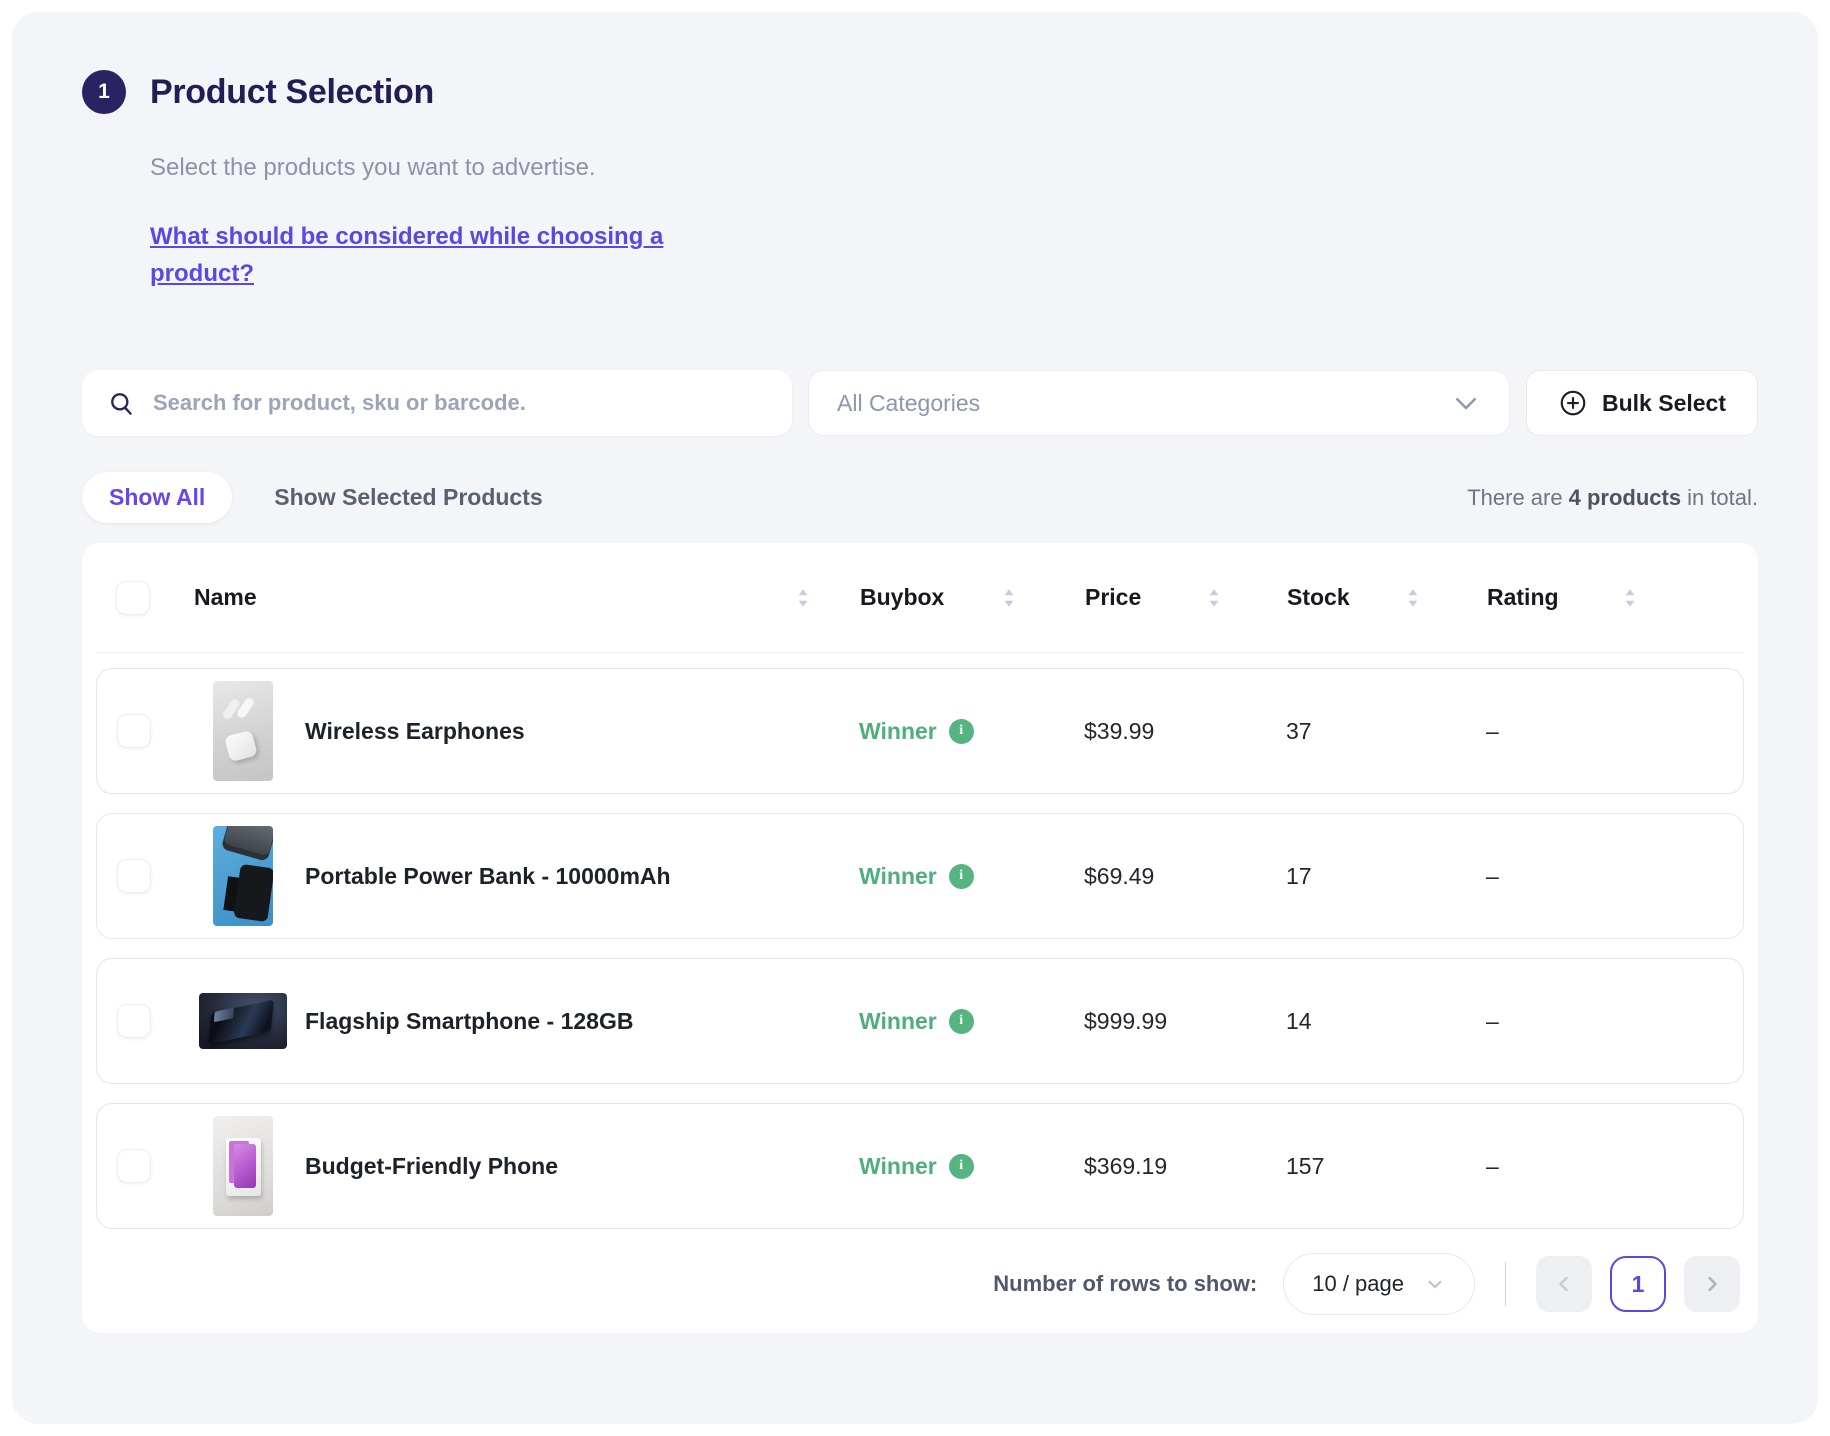 This screenshot has width=1830, height=1436. Describe the element at coordinates (1387, 597) in the screenshot. I see `column-header-stock: Stock` at that location.